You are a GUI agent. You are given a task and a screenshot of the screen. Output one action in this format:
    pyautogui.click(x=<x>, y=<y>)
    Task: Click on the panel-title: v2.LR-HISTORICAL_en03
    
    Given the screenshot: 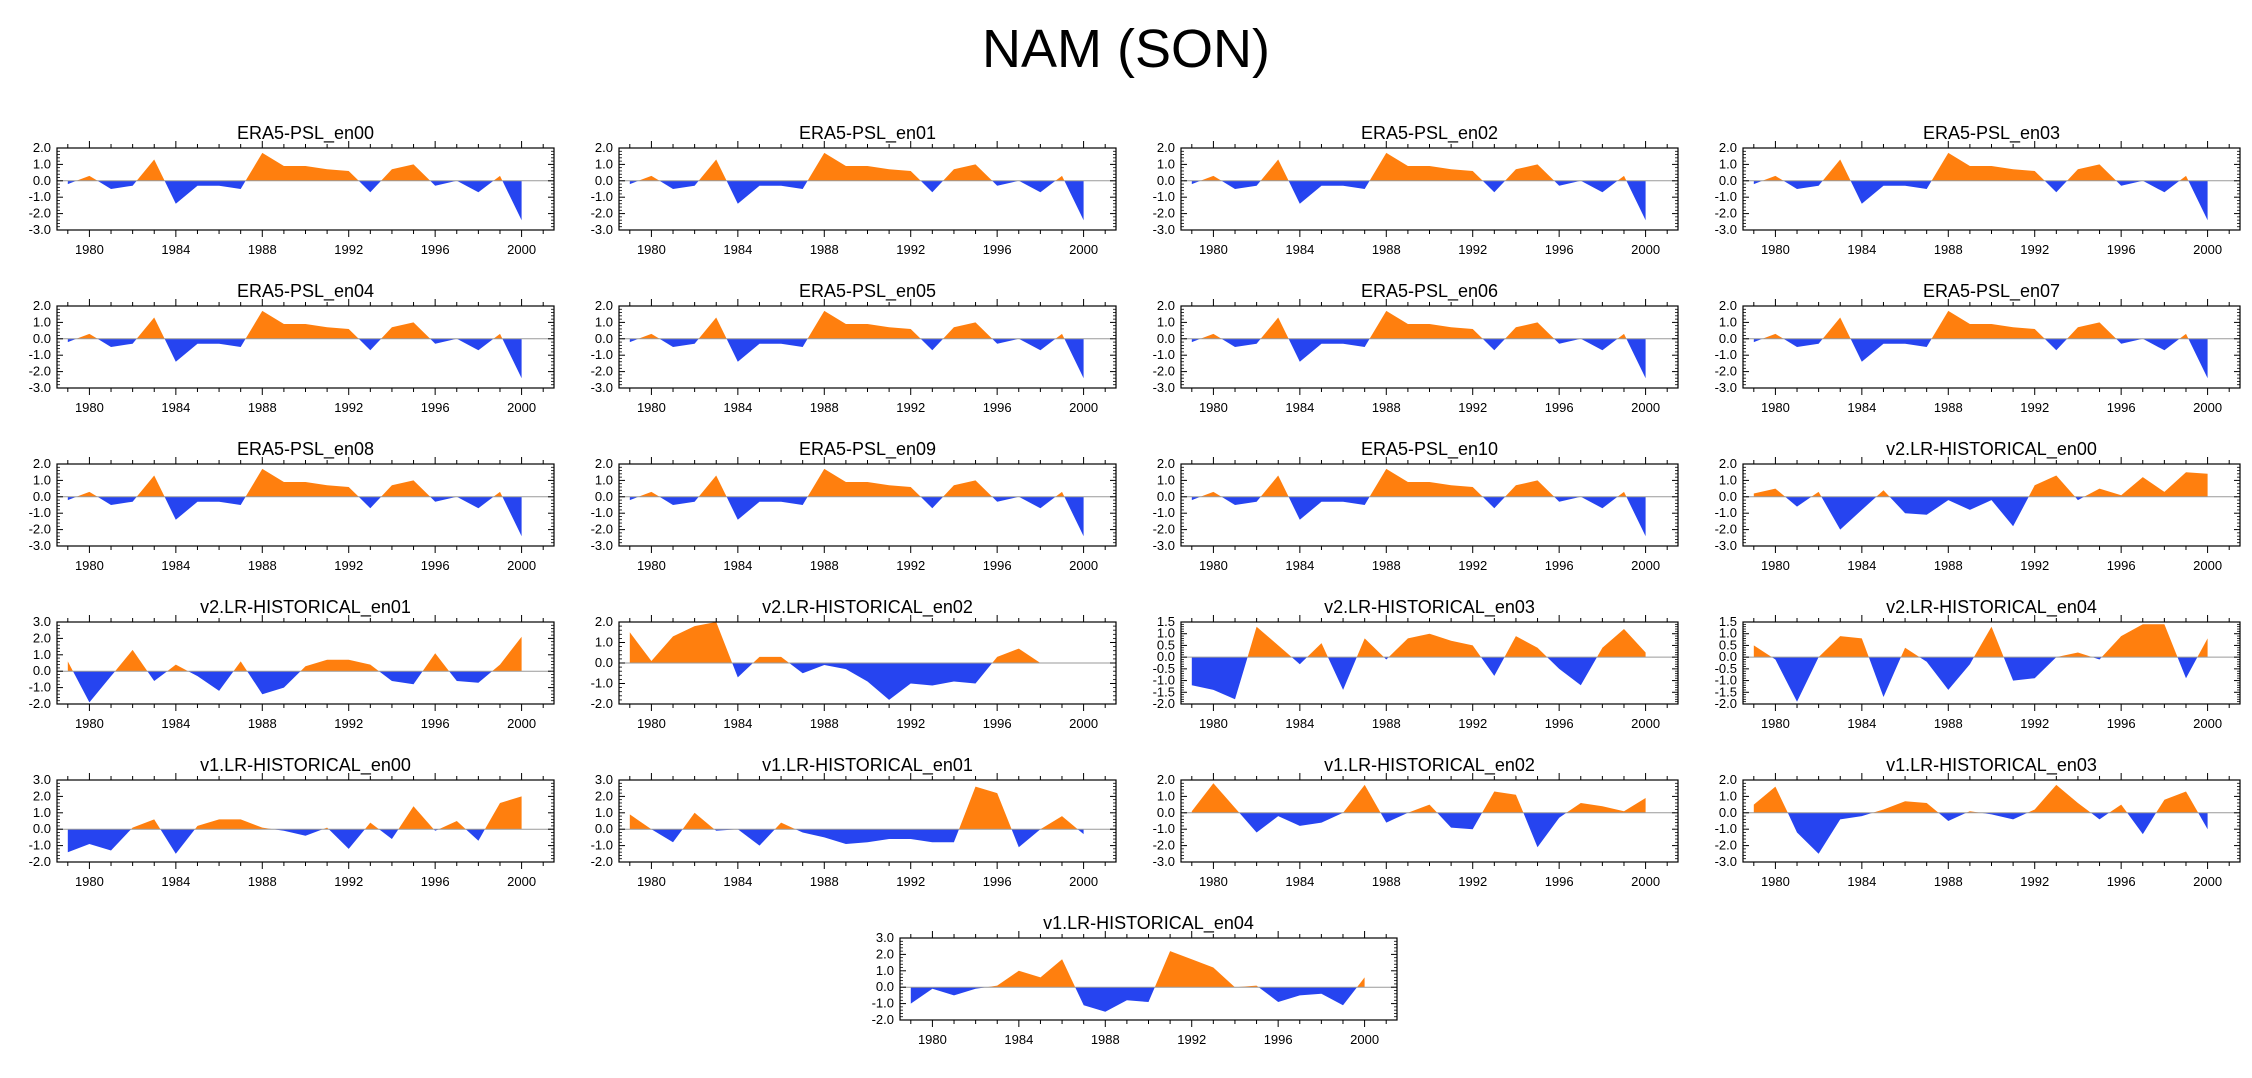 What is the action you would take?
    pyautogui.click(x=1429, y=607)
    